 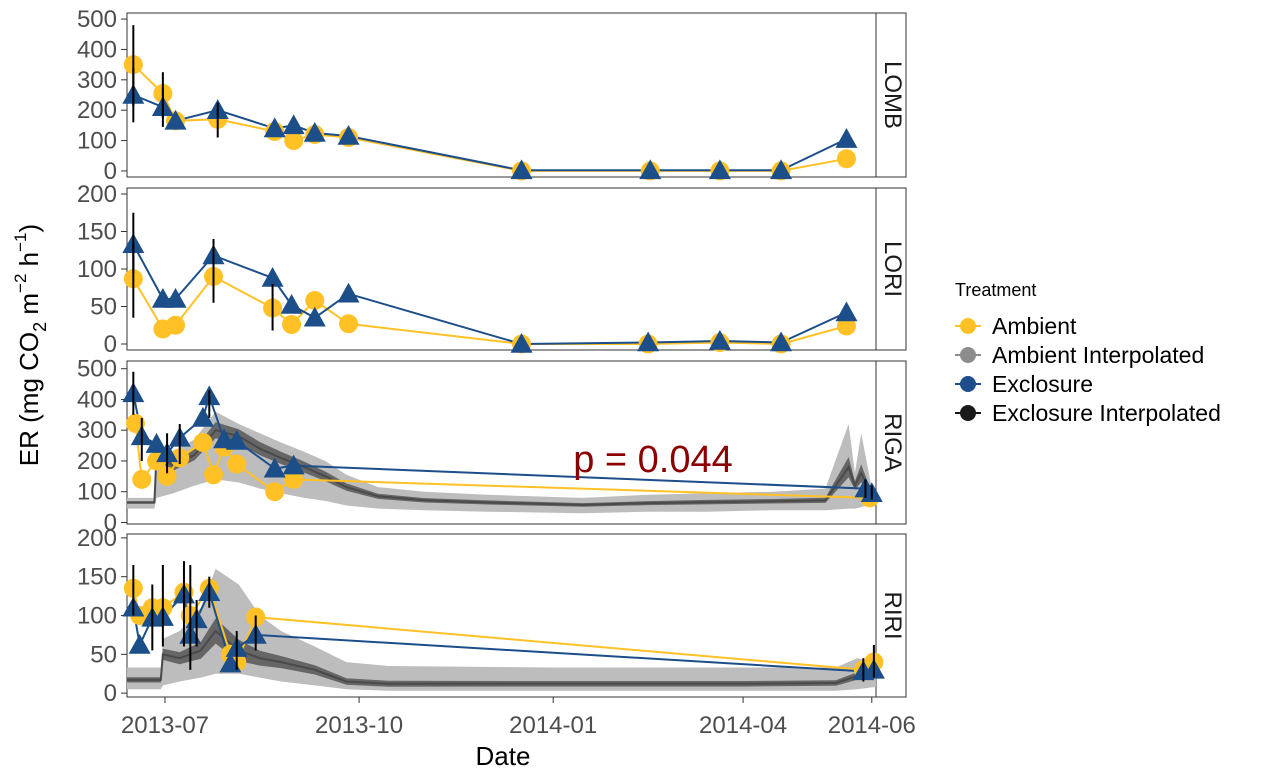 I want to click on x-tick-label: 2014-06, so click(x=872, y=725).